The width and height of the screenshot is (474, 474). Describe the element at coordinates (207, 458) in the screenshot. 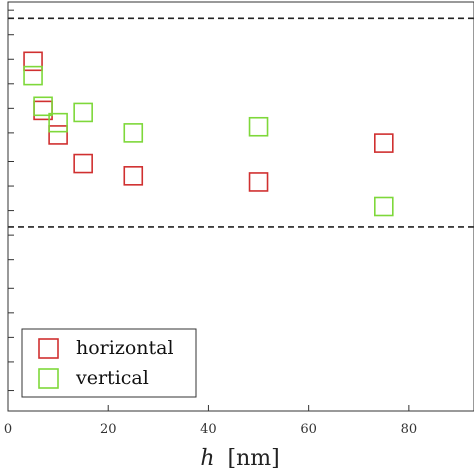

I see `x-axis-label-variable: h` at that location.